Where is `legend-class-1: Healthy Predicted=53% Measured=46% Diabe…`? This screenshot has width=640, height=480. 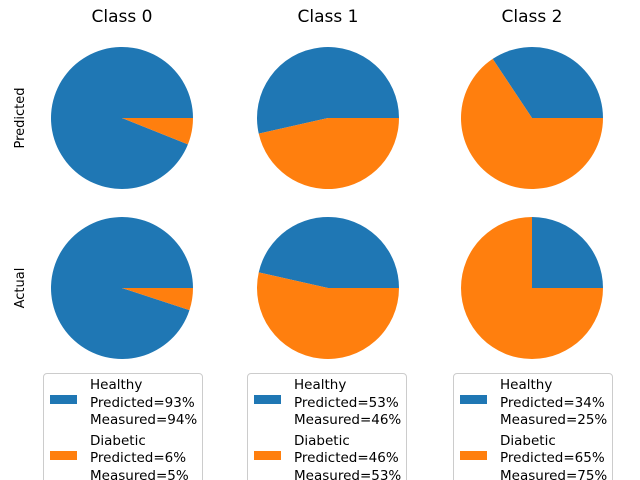
legend-class-1: Healthy Predicted=53% Measured=46% Diabe… is located at coordinates (327, 426).